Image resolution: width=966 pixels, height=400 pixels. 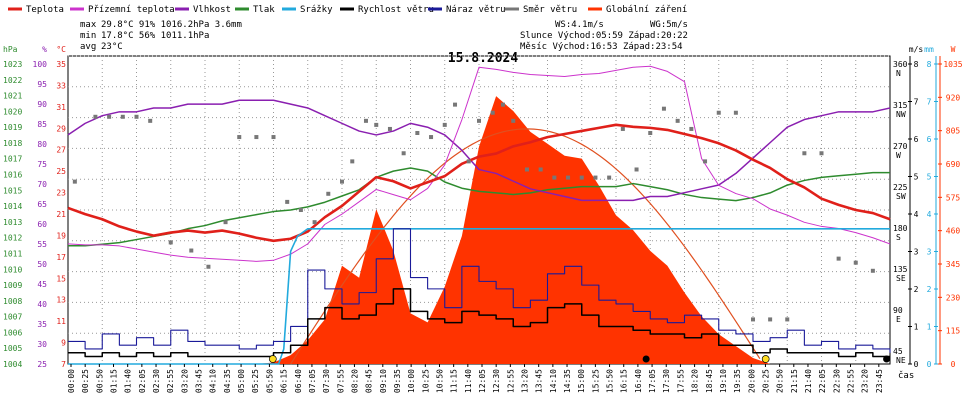 I want to click on degc-axis-tick: 35, so click(x=61, y=64).